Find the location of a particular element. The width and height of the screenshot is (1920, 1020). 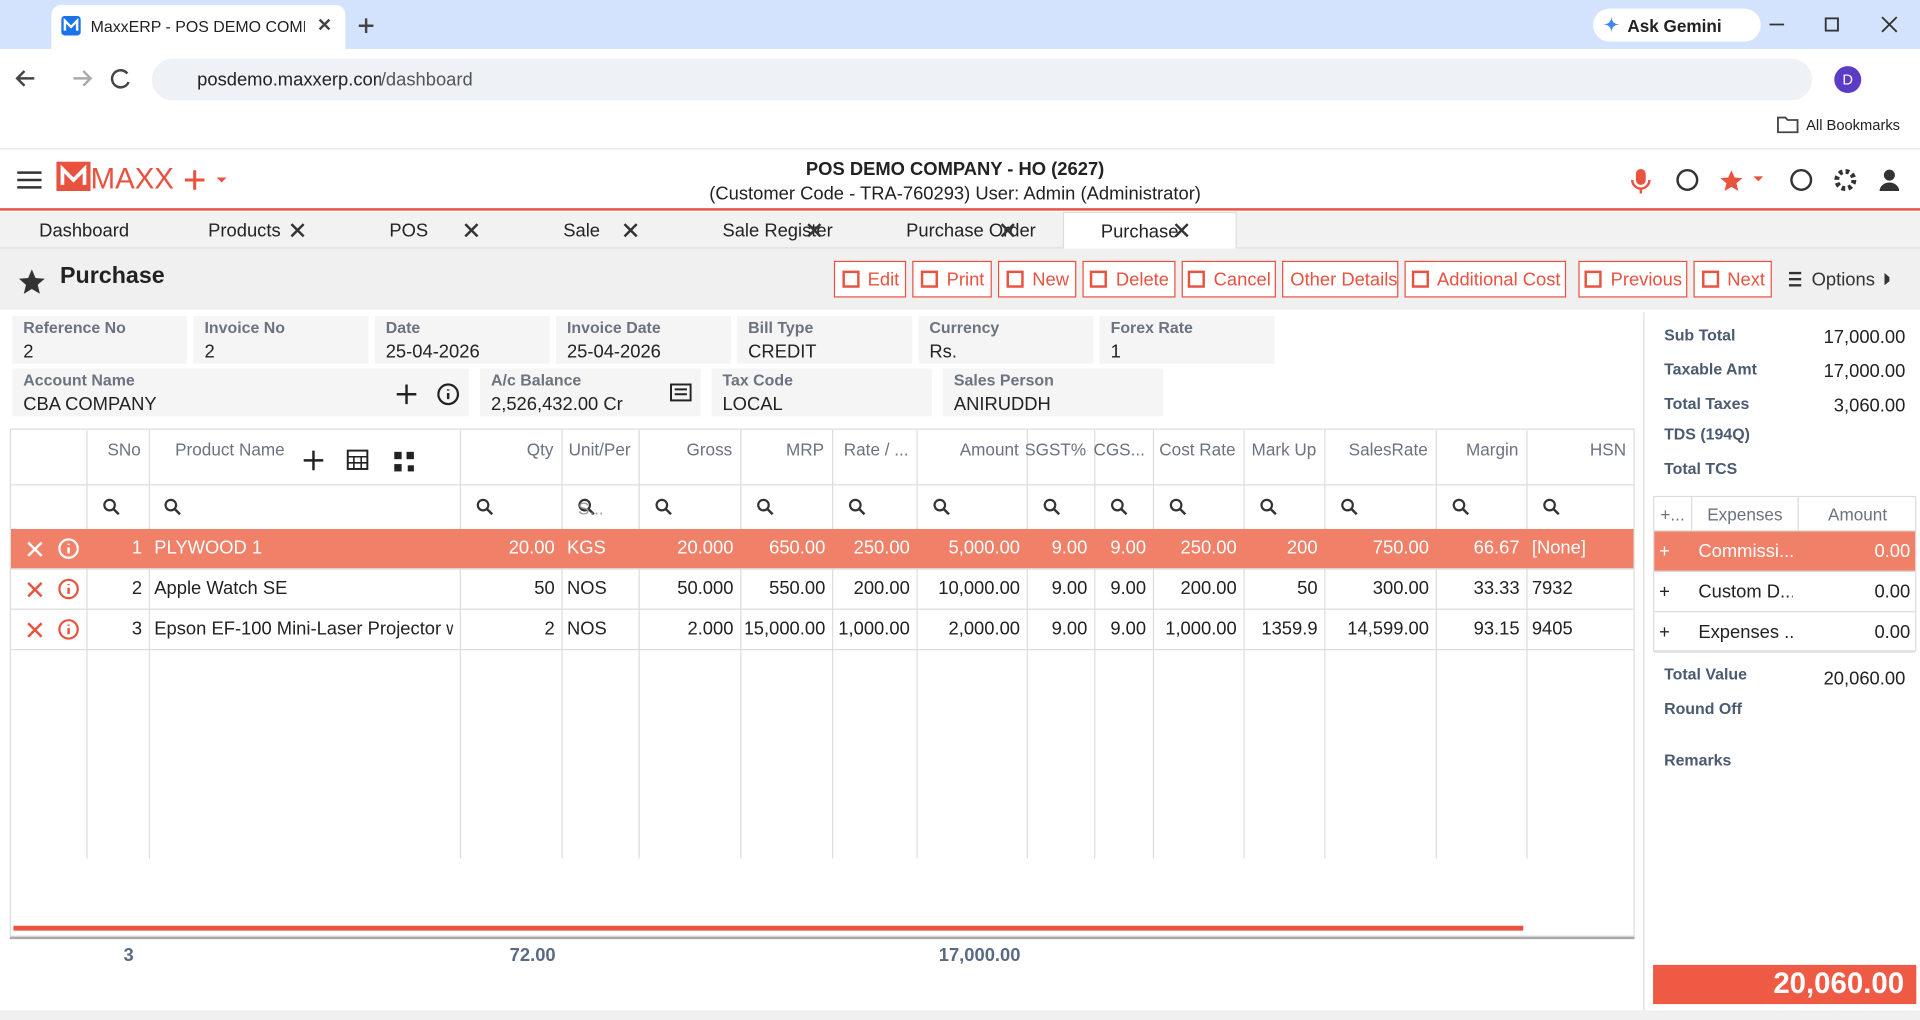

module-tab: Purchase is located at coordinates (1149, 230).